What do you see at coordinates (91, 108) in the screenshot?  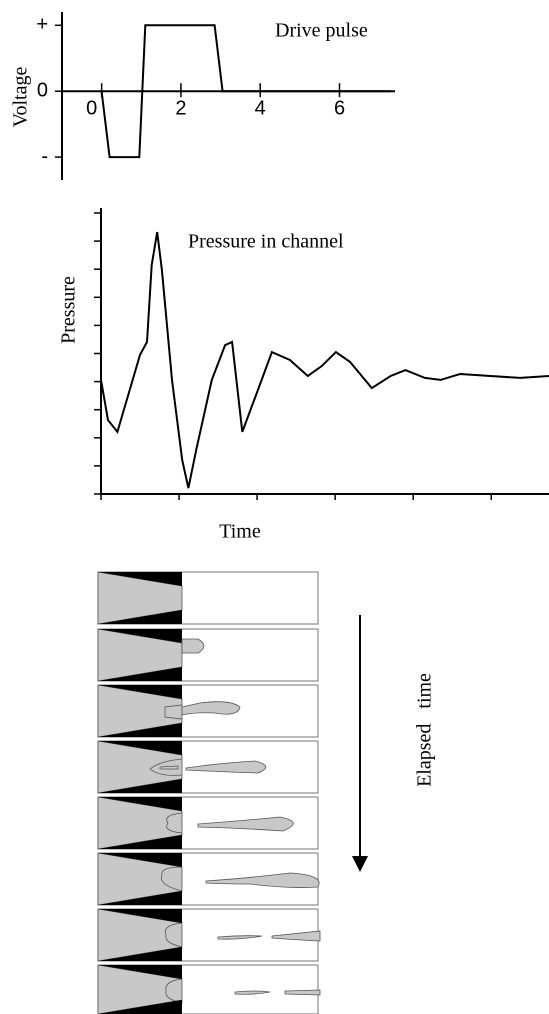 I see `x-tick-label: 0` at bounding box center [91, 108].